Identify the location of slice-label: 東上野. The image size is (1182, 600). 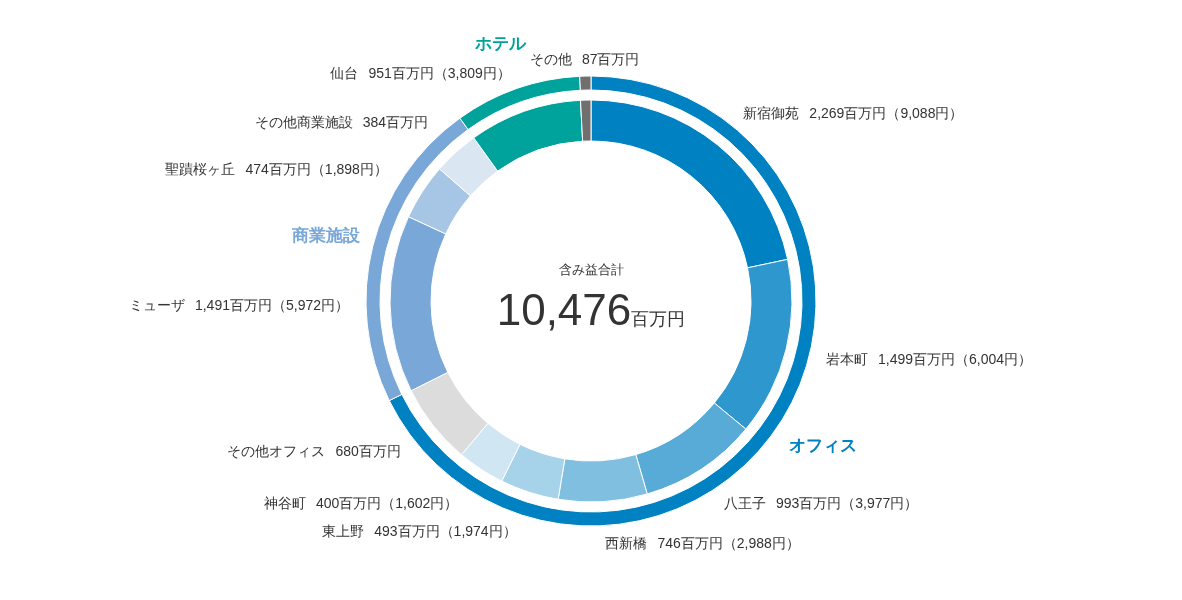
(343, 531).